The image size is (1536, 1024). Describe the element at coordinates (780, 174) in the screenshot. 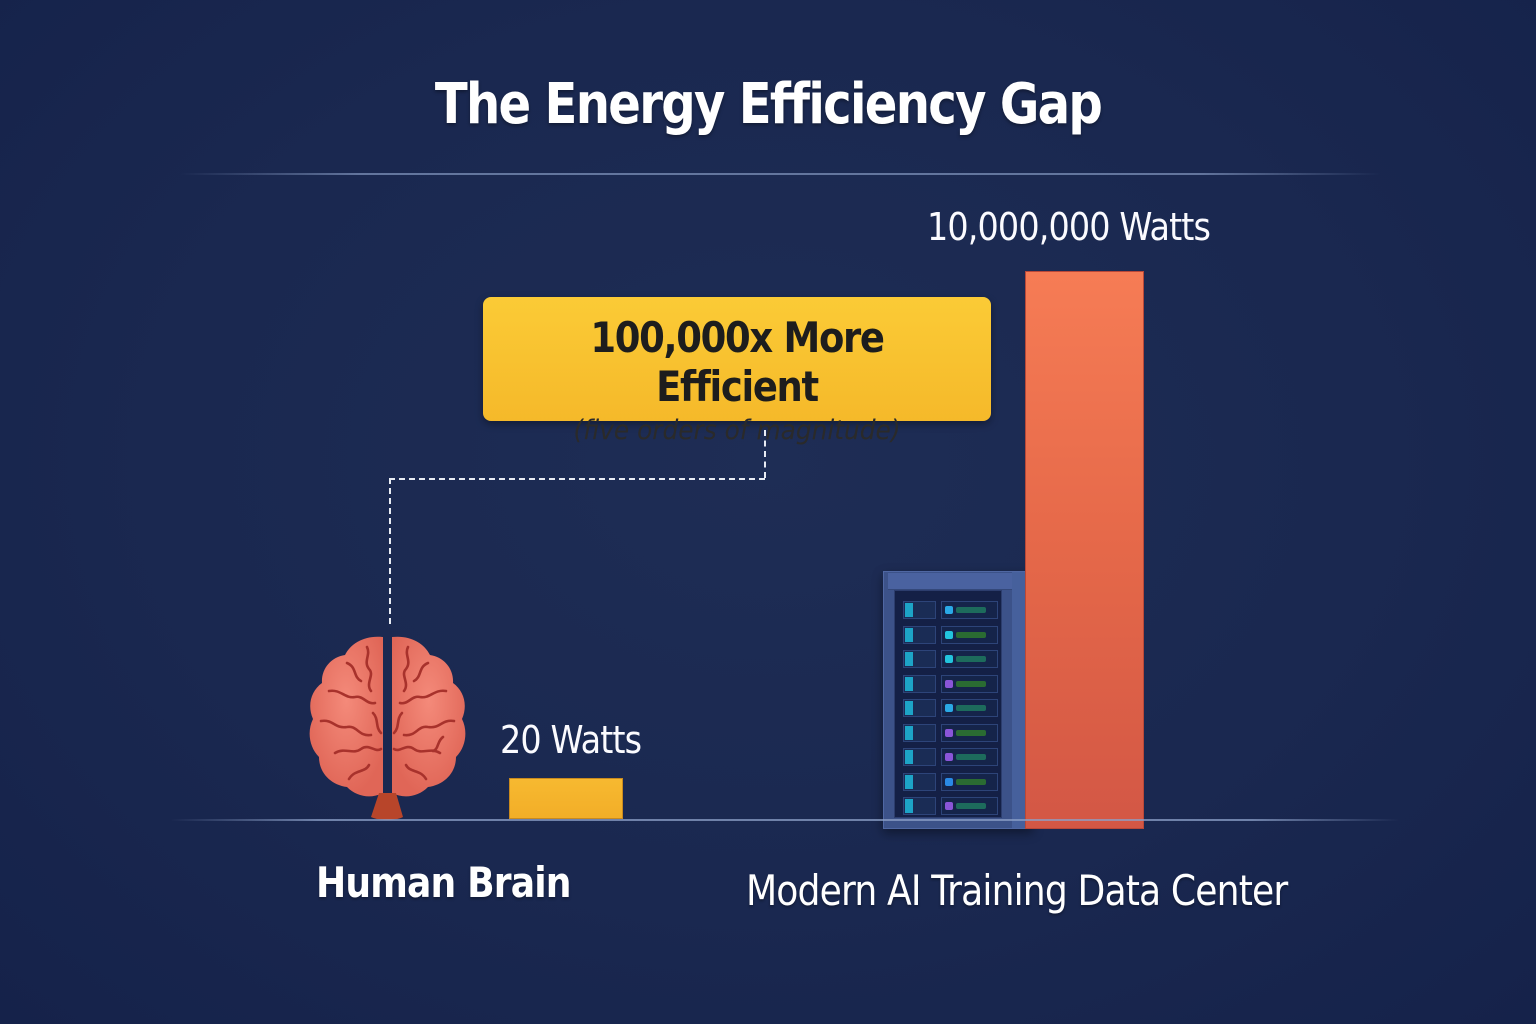

I see `title-divider` at that location.